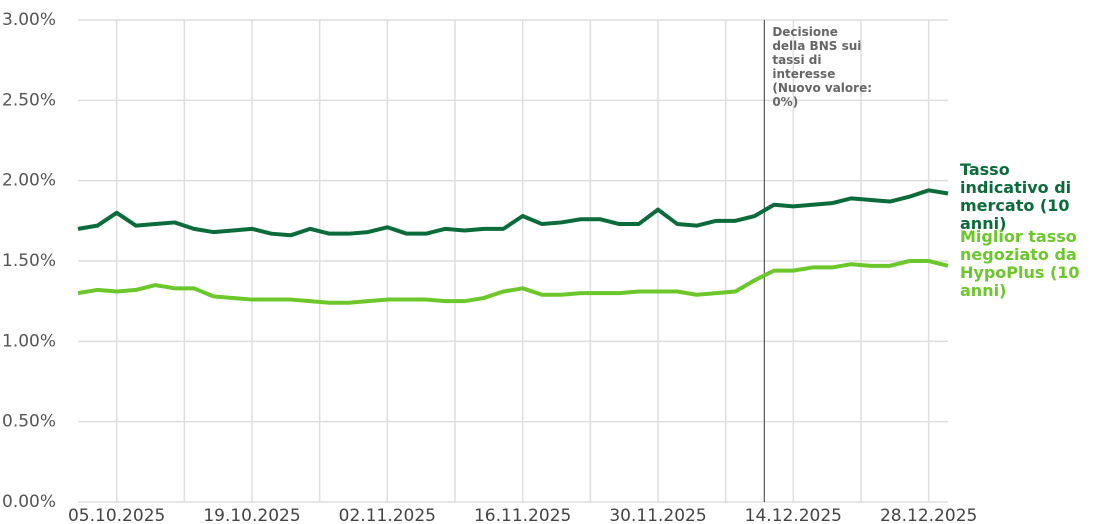  What do you see at coordinates (116, 515) in the screenshot?
I see `x-tick-label: 05.10.2025` at bounding box center [116, 515].